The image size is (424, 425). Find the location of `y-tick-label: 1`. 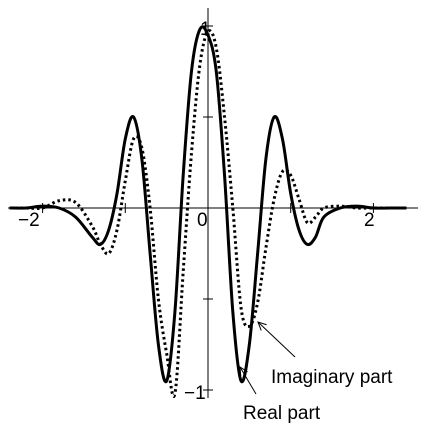

y-tick-label: 1 is located at coordinates (205, 29).